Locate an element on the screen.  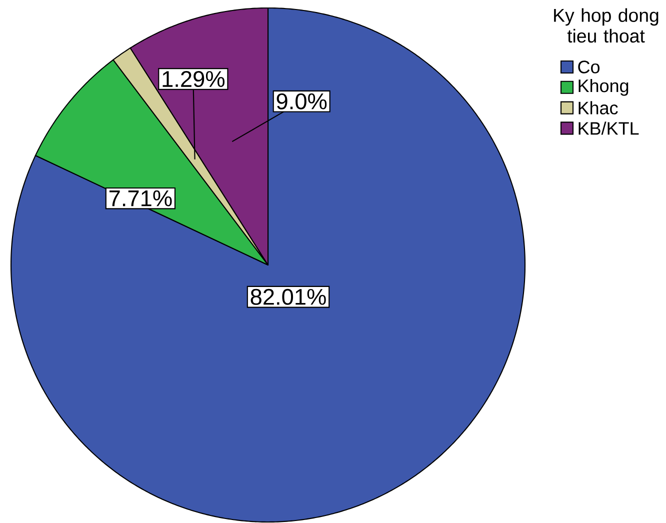
legend-label: Khac is located at coordinates (598, 107).